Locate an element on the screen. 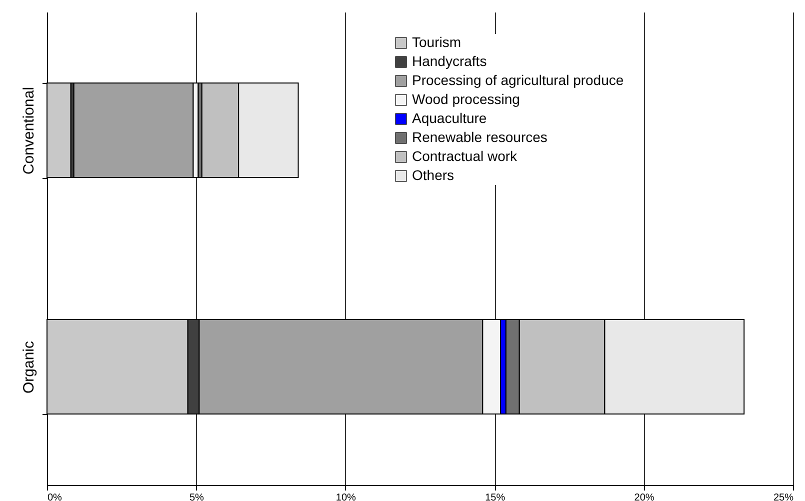 The height and width of the screenshot is (501, 805). legend-label: Tourism is located at coordinates (437, 42).